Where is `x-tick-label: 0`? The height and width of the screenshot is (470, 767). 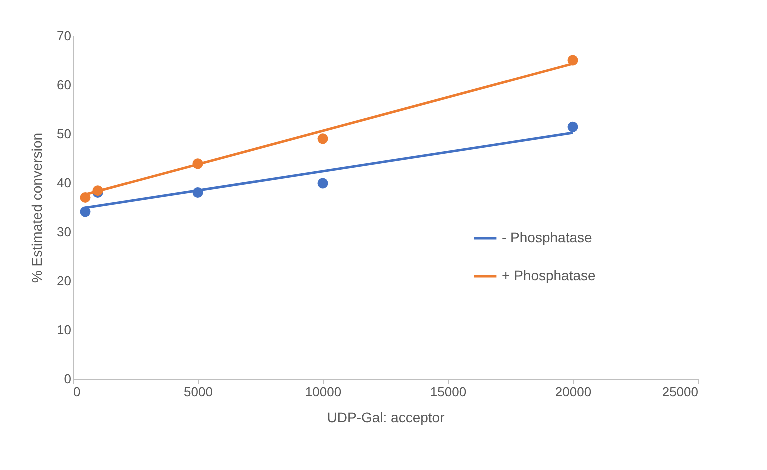
x-tick-label: 0 is located at coordinates (77, 392).